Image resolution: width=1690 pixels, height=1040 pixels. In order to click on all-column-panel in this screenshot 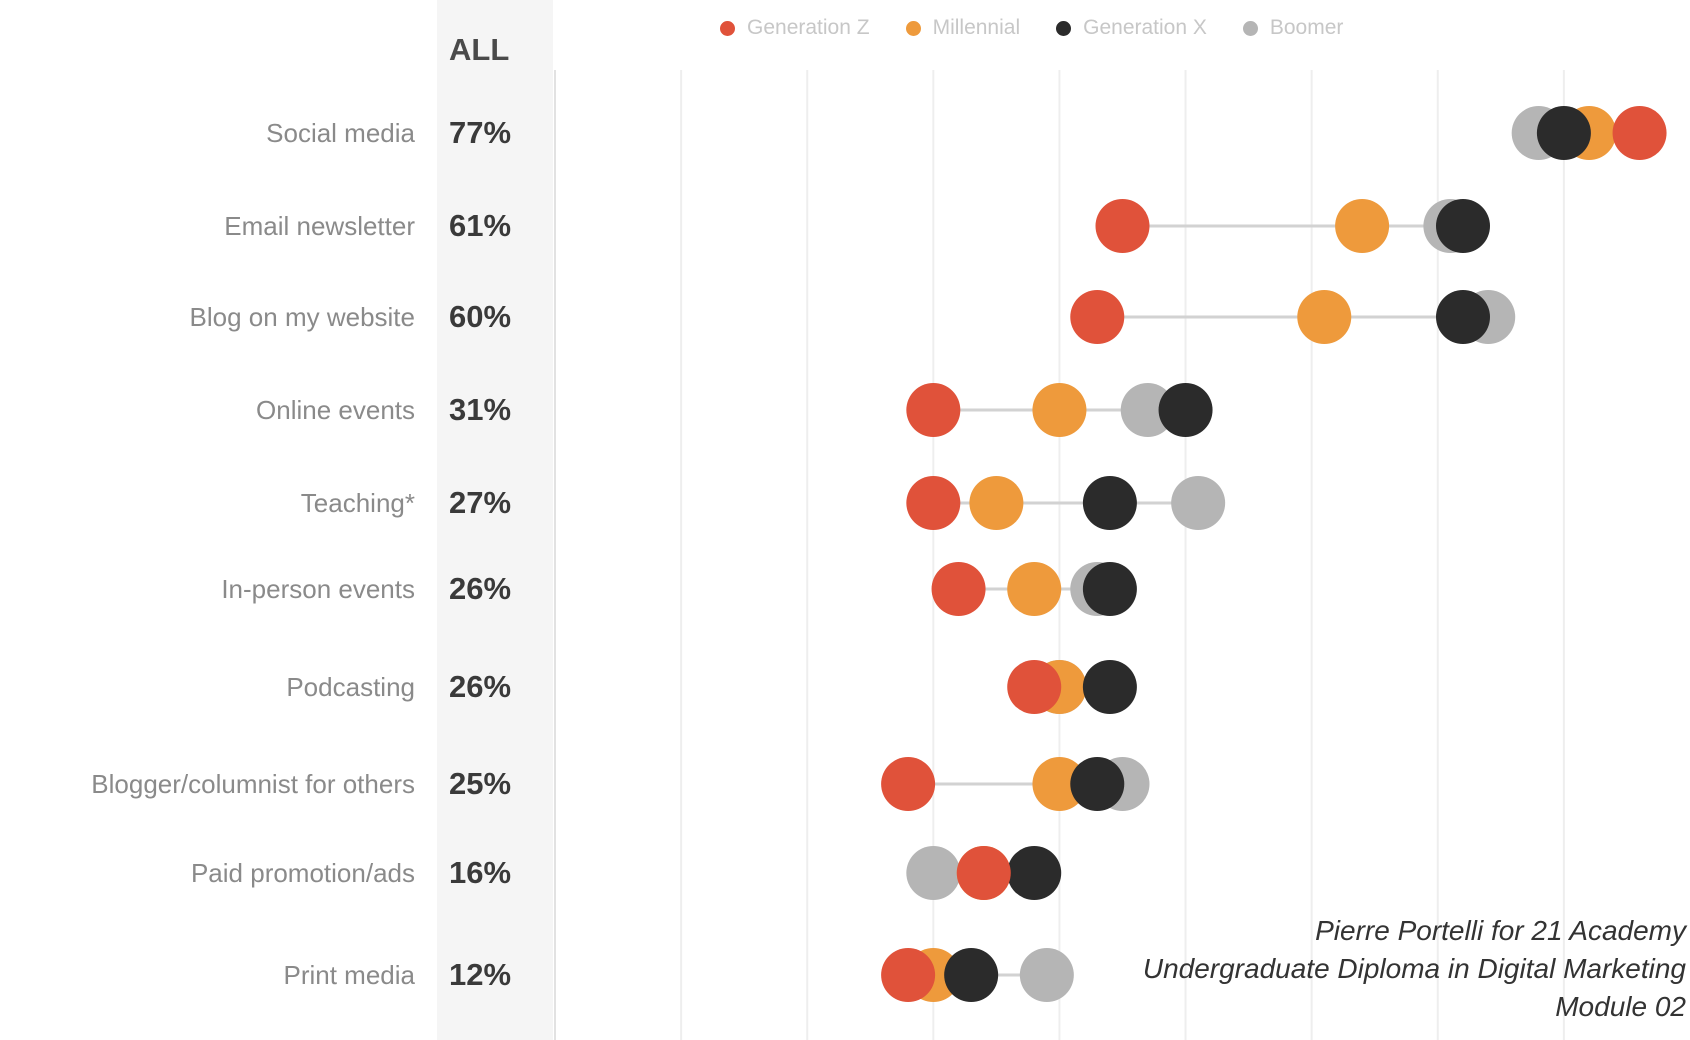, I will do `click(495, 520)`.